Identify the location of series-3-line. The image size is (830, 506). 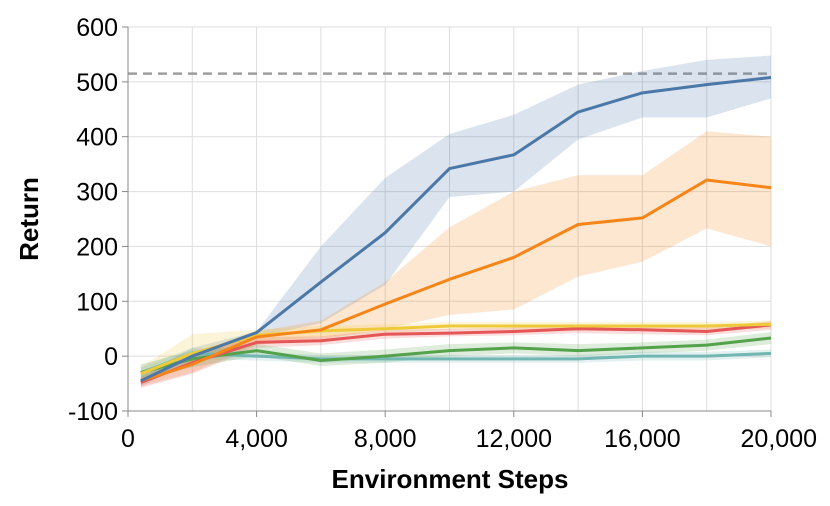
(456, 353).